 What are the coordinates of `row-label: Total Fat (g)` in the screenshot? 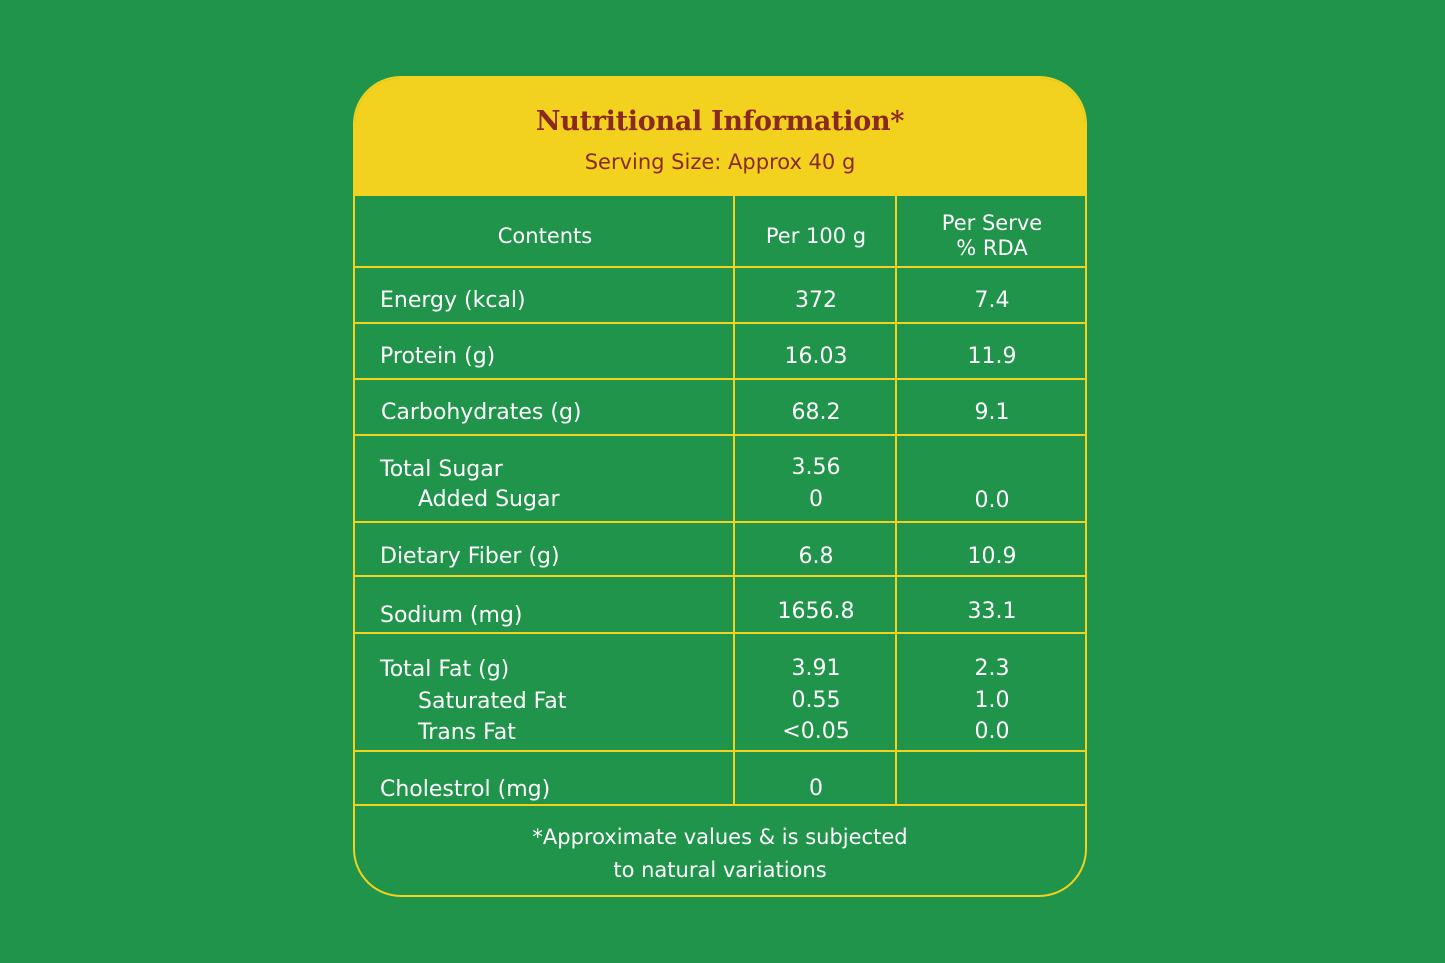 It's located at (445, 669).